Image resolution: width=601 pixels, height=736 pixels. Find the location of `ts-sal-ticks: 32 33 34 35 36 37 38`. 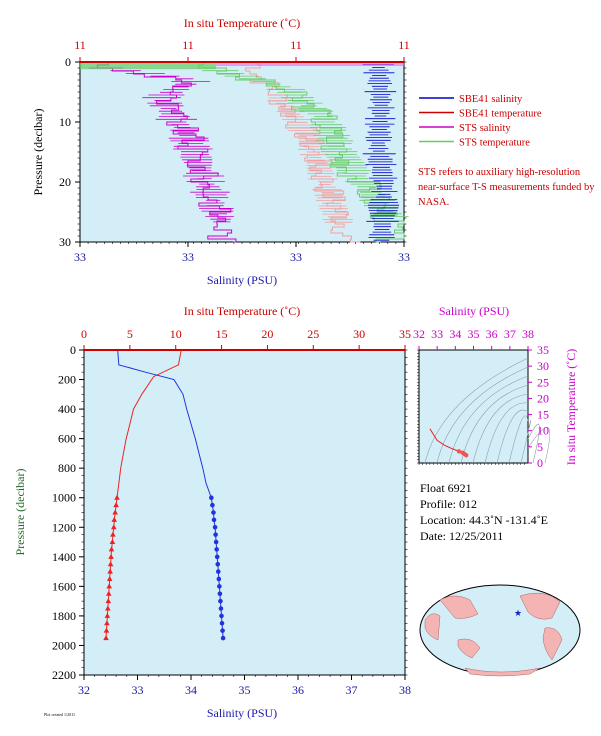

ts-sal-ticks: 32 33 34 35 36 37 38 is located at coordinates (473, 396).